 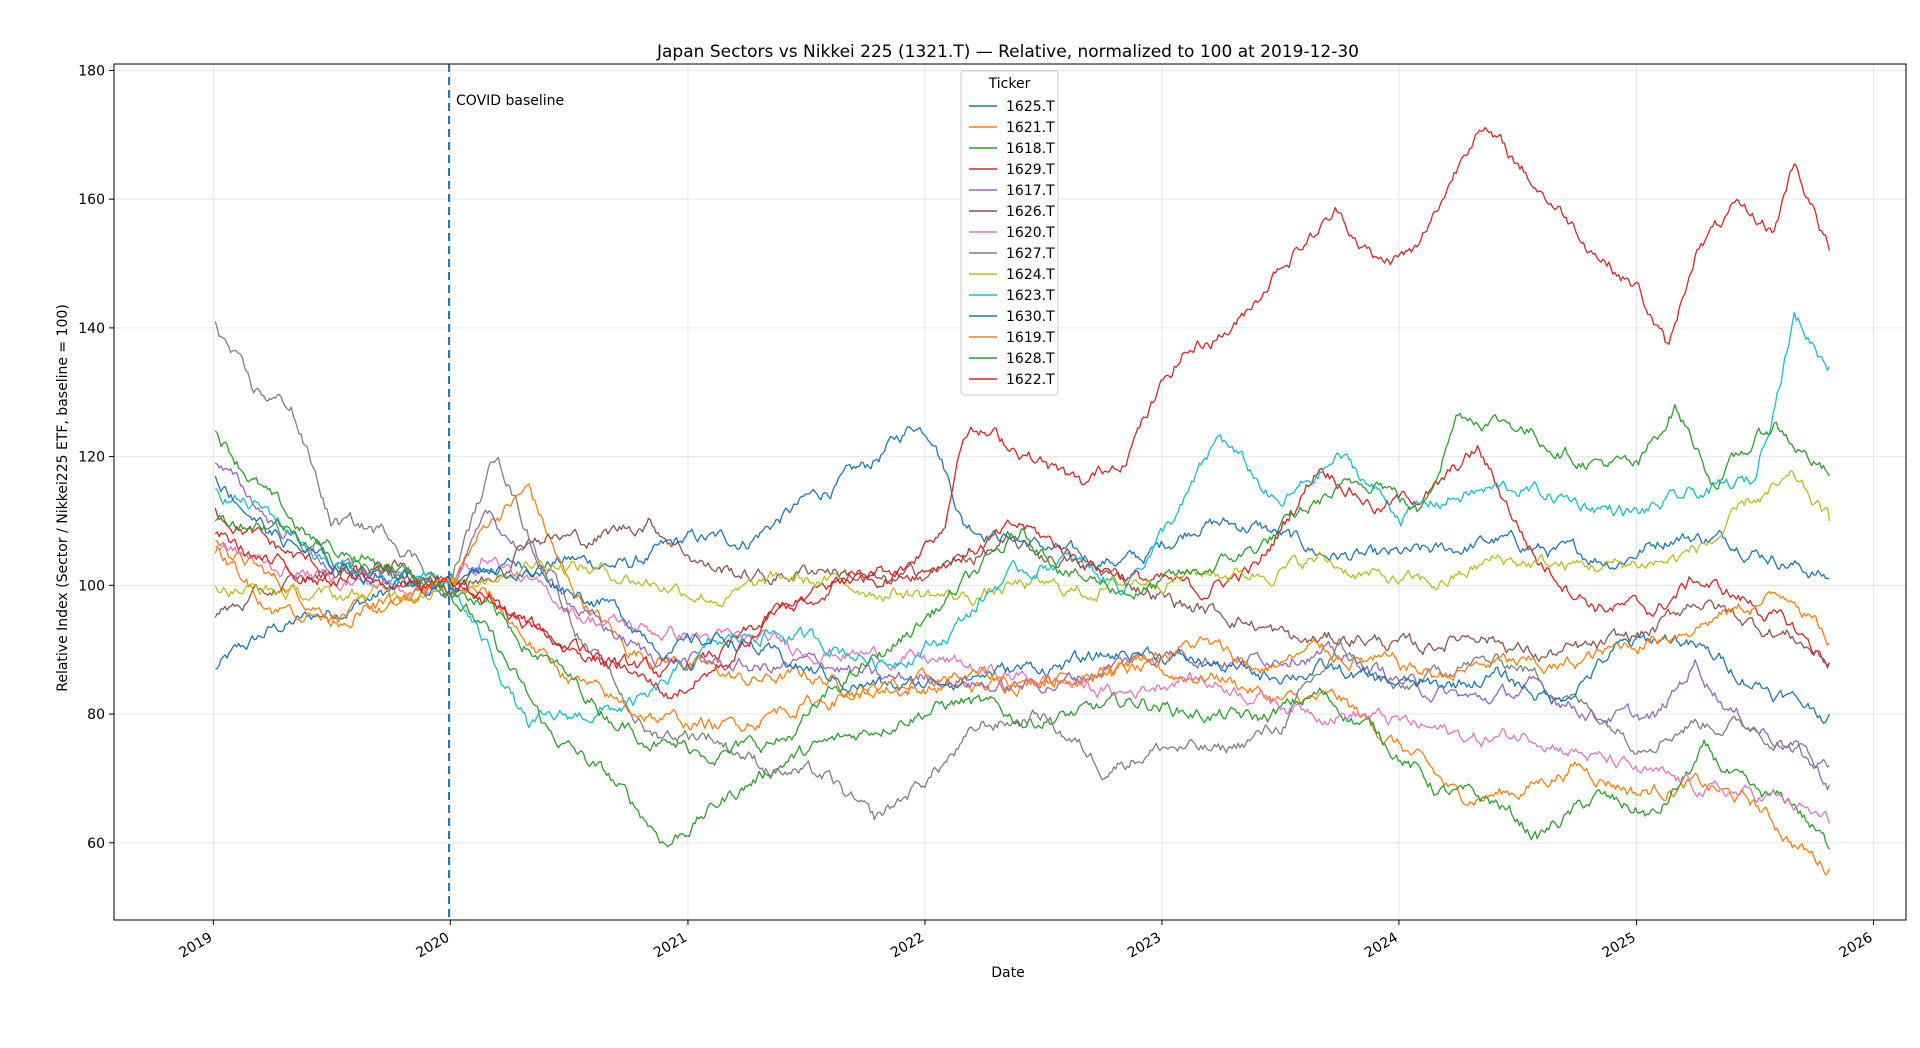 What do you see at coordinates (1030, 170) in the screenshot?
I see `legend-label: 1629.T` at bounding box center [1030, 170].